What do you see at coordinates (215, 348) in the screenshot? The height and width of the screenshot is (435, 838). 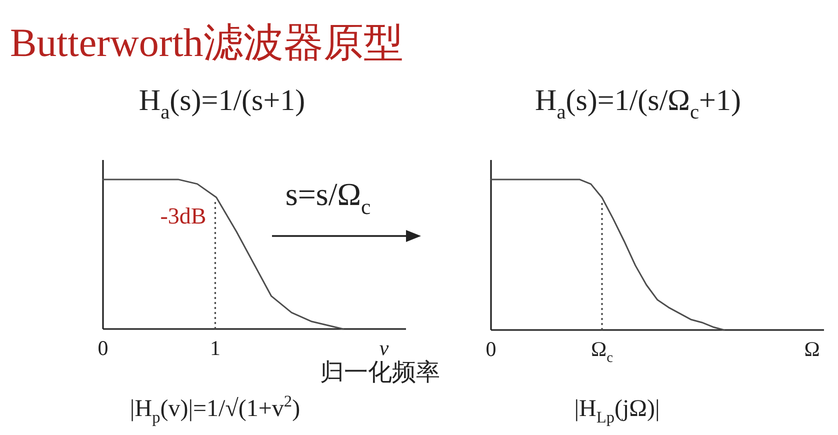 I see `x-tick: 1` at bounding box center [215, 348].